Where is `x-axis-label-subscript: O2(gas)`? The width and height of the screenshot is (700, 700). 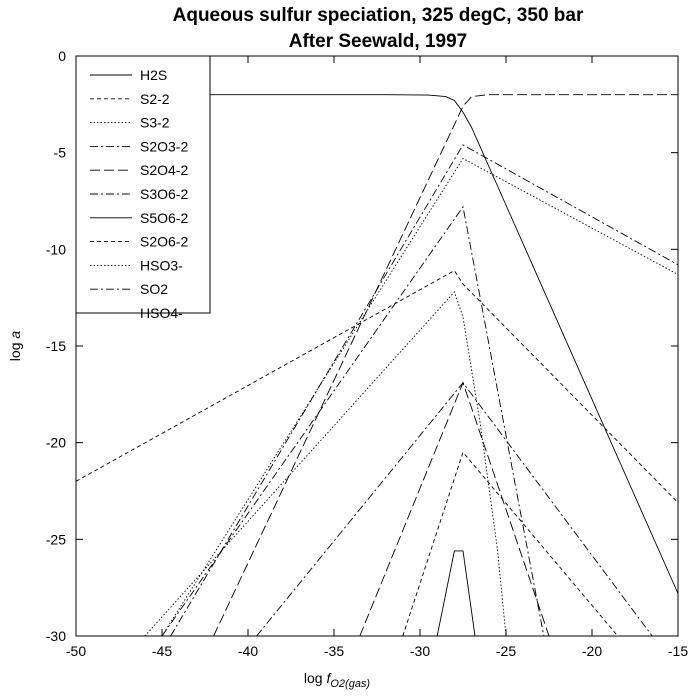 x-axis-label-subscript: O2(gas) is located at coordinates (350, 684).